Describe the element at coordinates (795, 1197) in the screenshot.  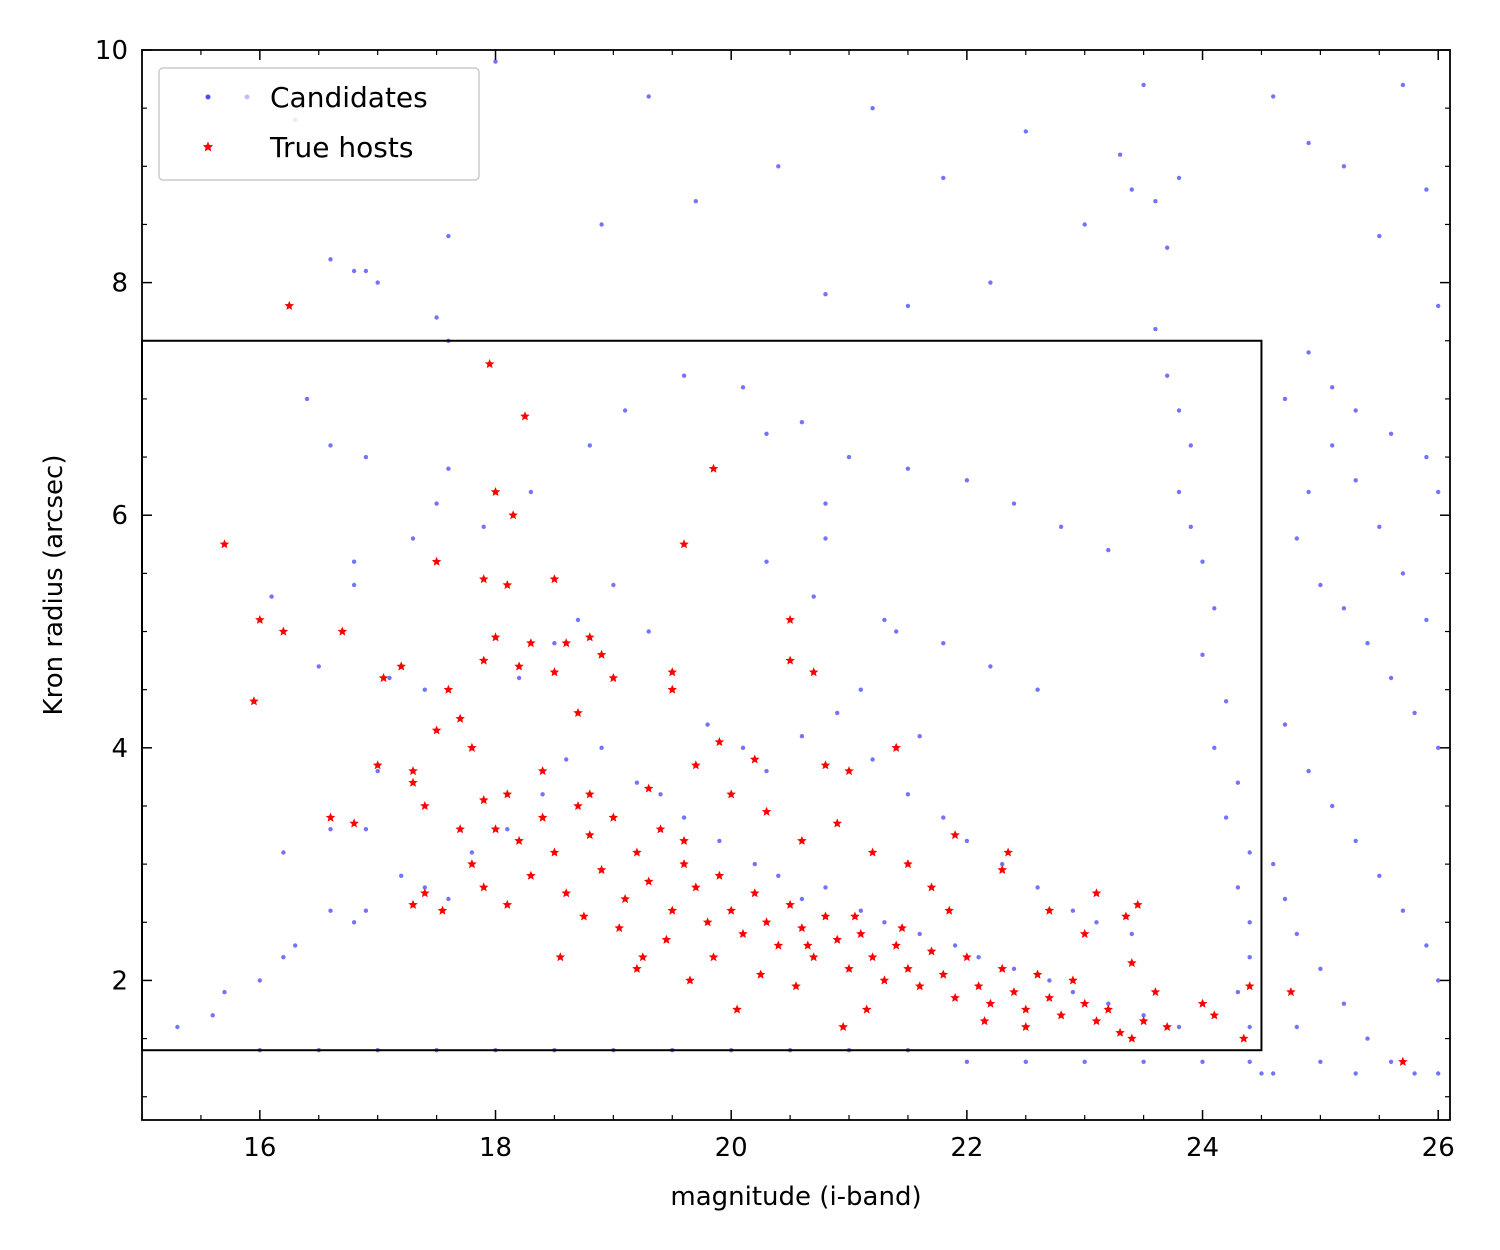
I see `x-axis-label: magnitude (i-band)` at that location.